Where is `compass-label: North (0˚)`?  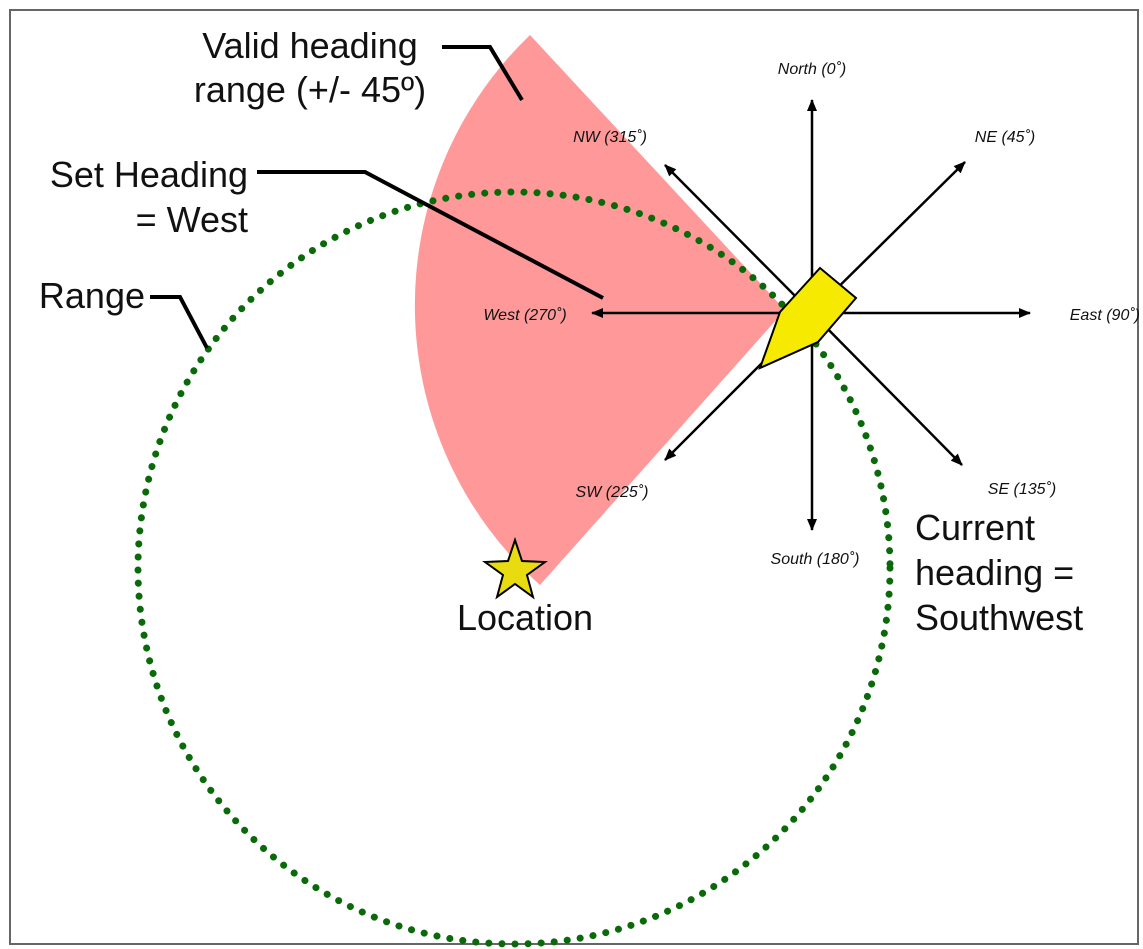
compass-label: North (0˚) is located at coordinates (812, 69).